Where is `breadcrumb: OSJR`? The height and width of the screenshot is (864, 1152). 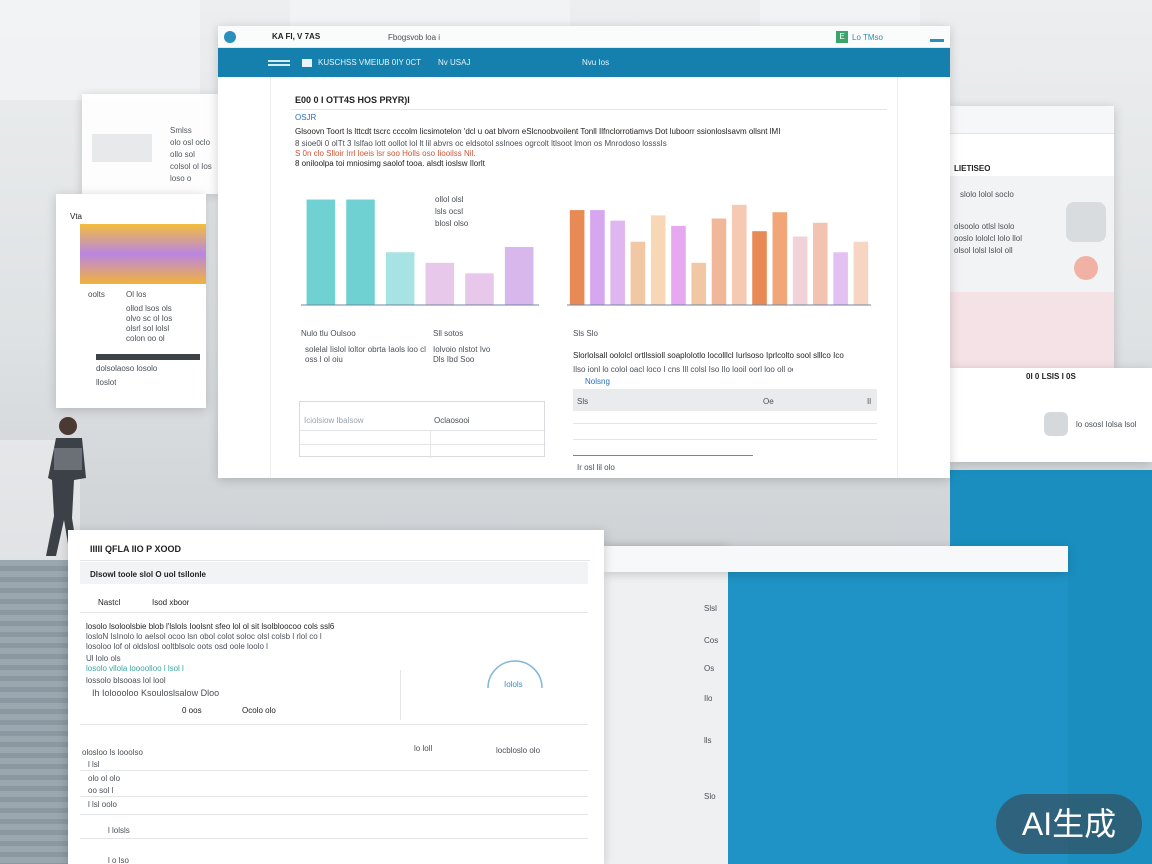
breadcrumb: OSJR is located at coordinates (306, 117).